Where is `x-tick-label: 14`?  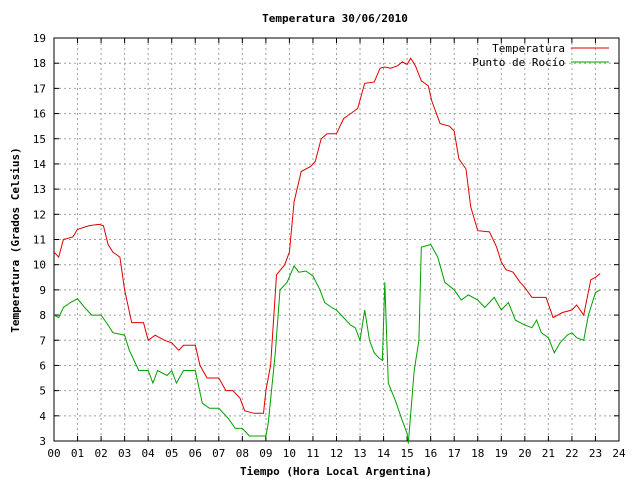 x-tick-label: 14 is located at coordinates (384, 453).